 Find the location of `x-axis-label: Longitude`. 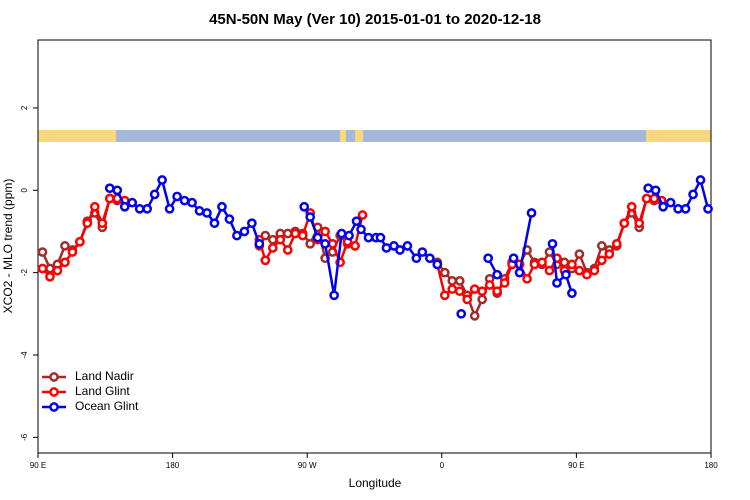

x-axis-label: Longitude is located at coordinates (375, 483).